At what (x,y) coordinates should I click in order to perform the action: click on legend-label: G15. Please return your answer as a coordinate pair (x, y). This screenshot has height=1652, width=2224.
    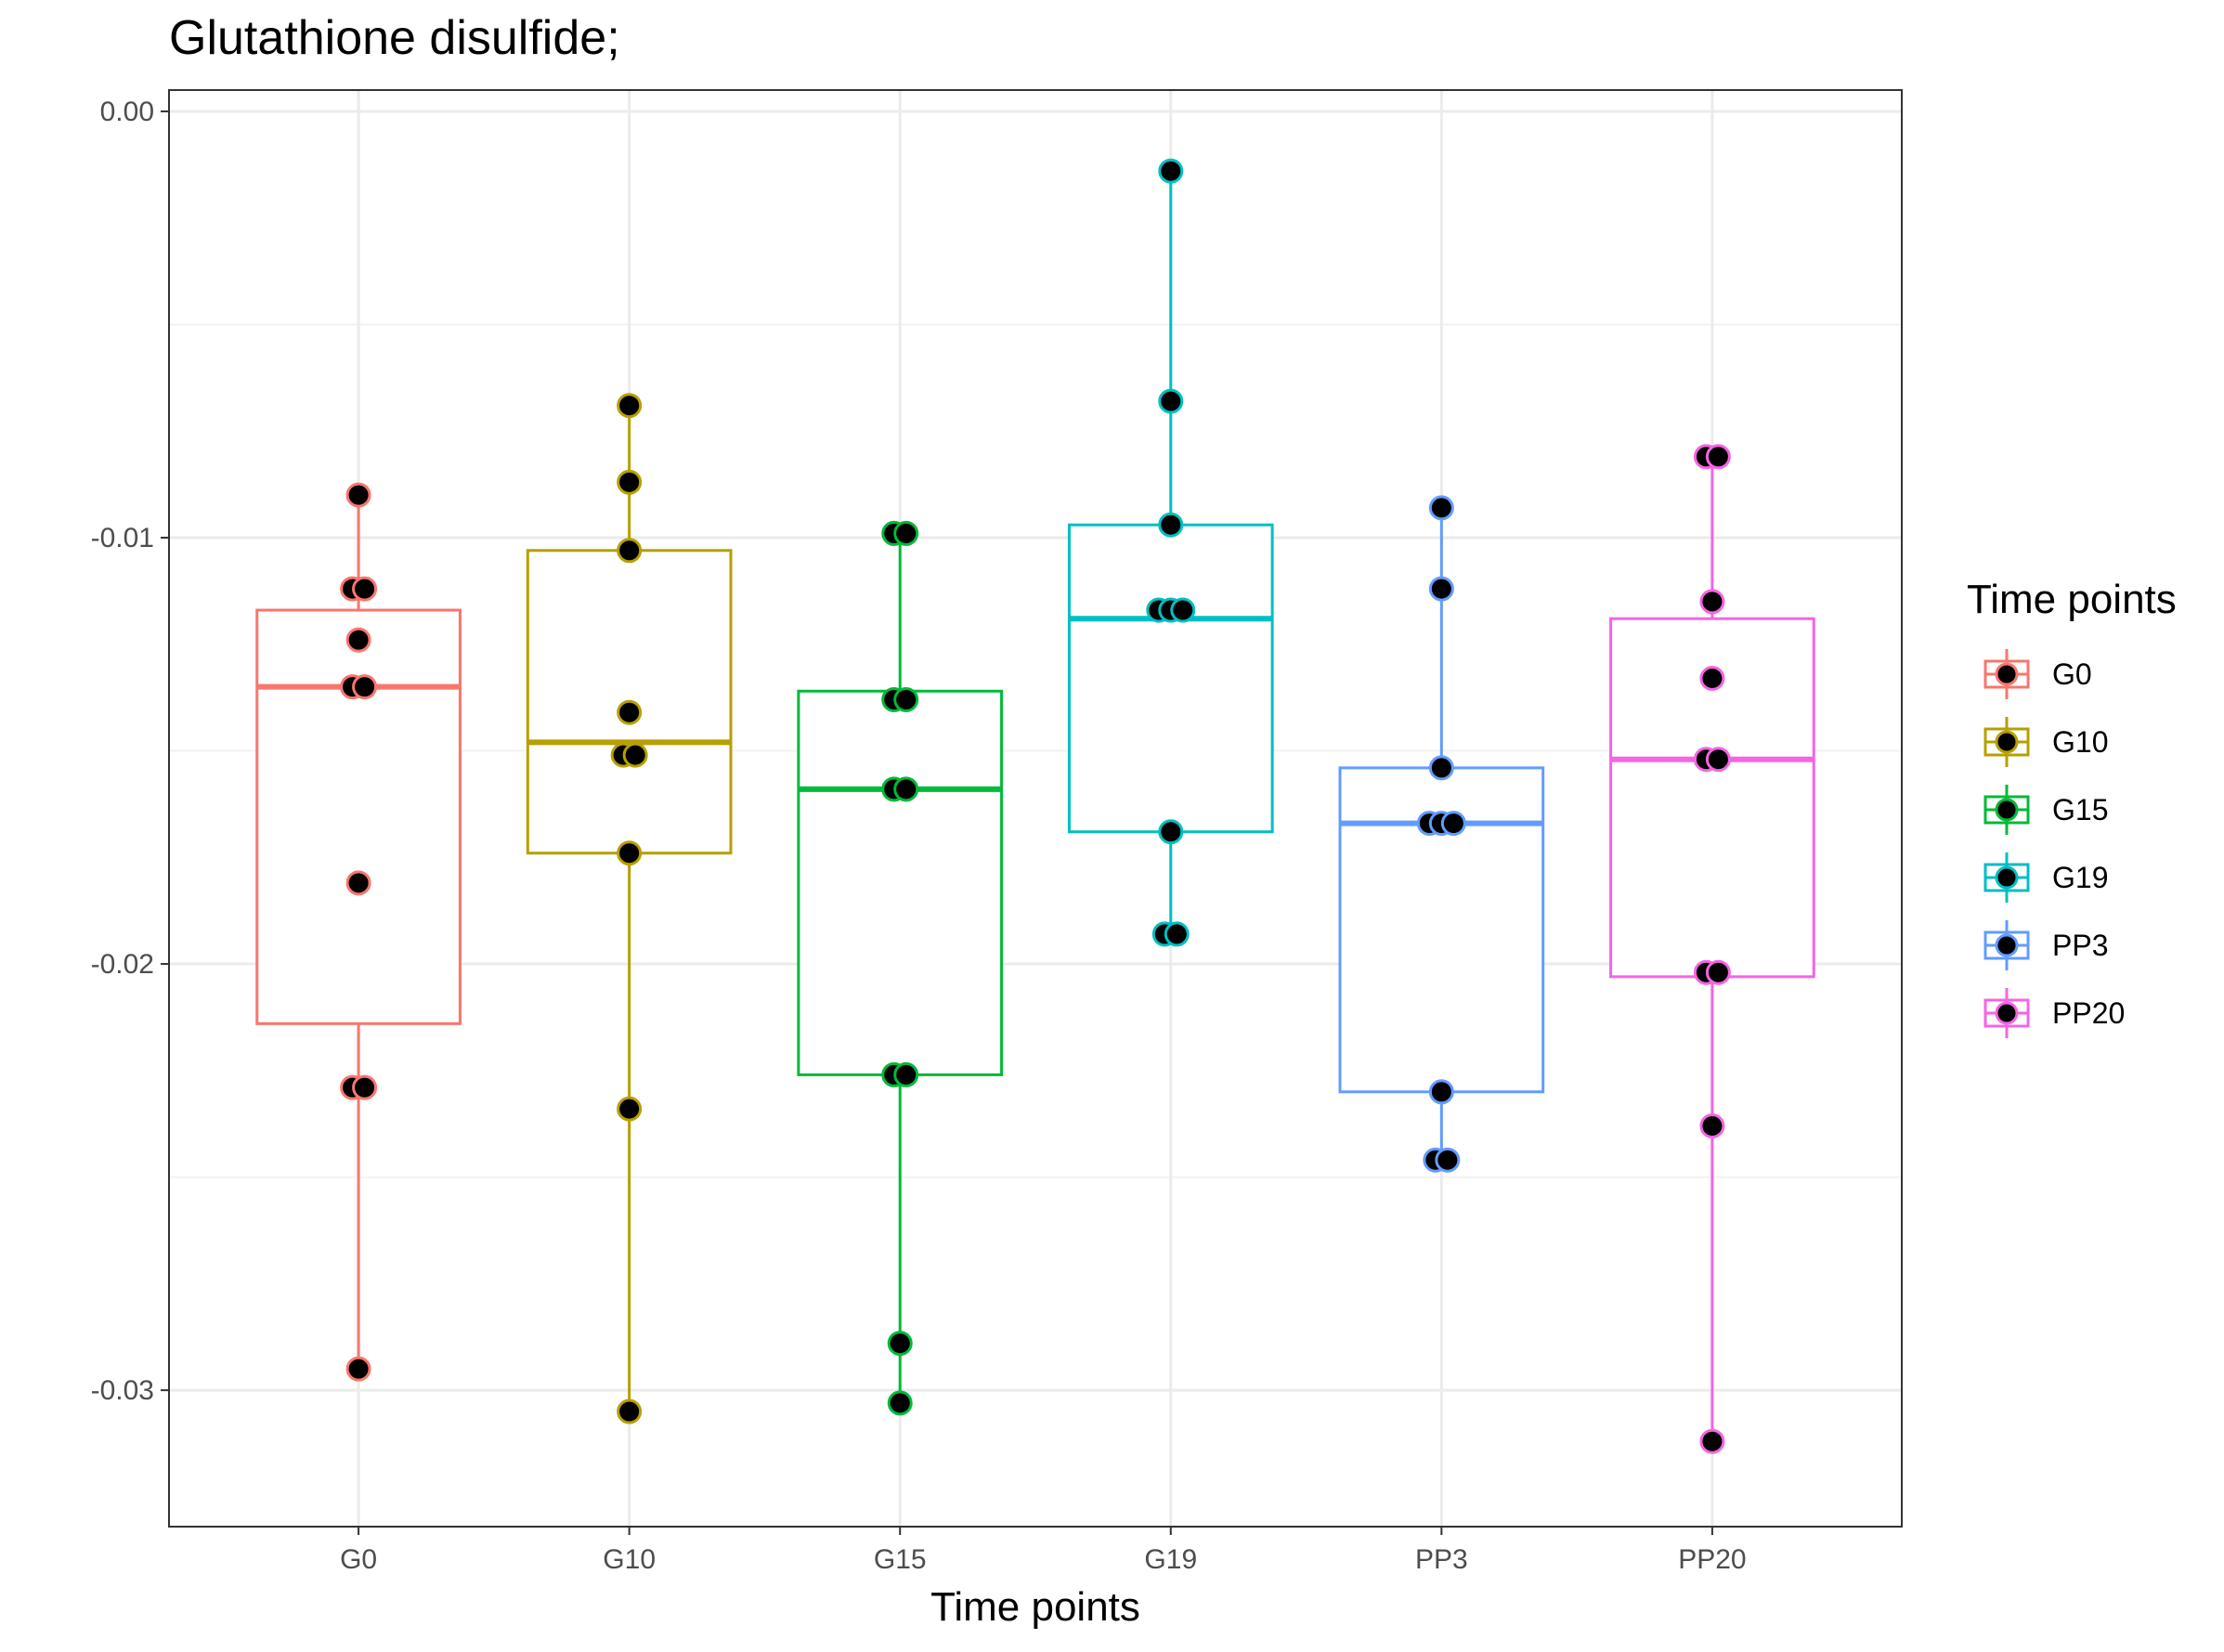
    Looking at the image, I should click on (2080, 810).